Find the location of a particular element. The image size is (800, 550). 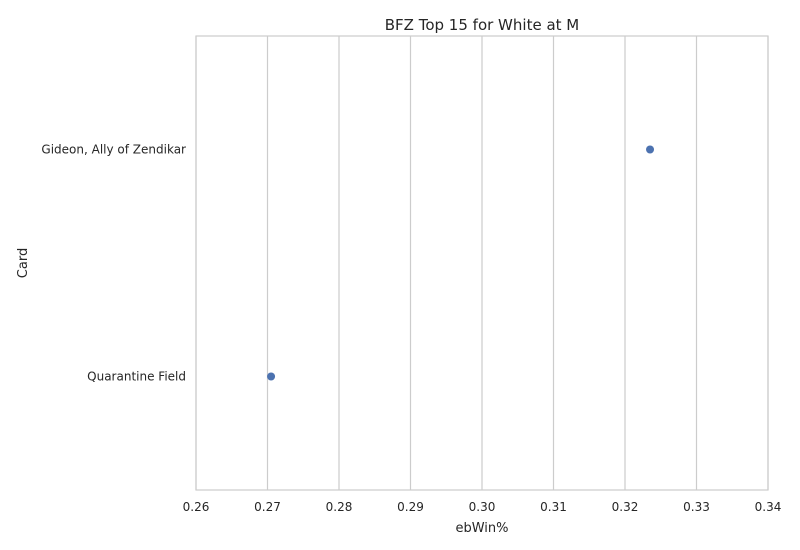

x-tick-label: 0.32 is located at coordinates (625, 507).